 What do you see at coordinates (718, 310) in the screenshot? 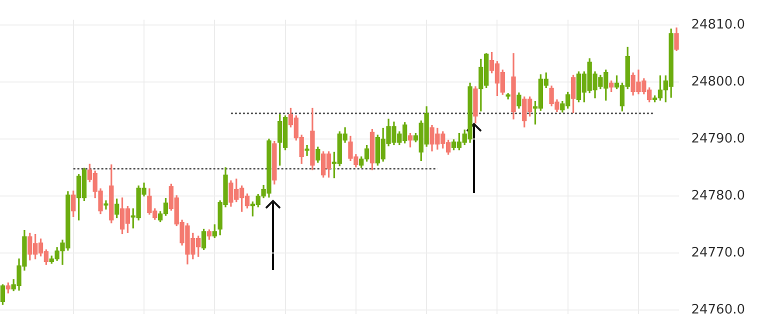
I see `y-tick-label: 24760.0` at bounding box center [718, 310].